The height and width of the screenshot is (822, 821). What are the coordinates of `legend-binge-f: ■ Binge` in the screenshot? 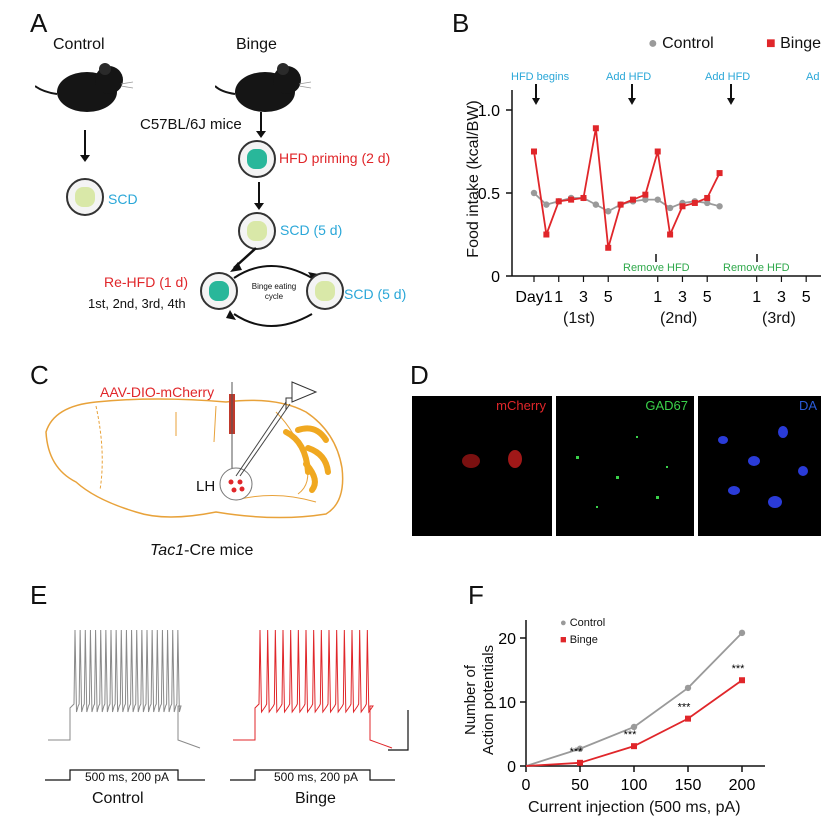 It's located at (579, 640).